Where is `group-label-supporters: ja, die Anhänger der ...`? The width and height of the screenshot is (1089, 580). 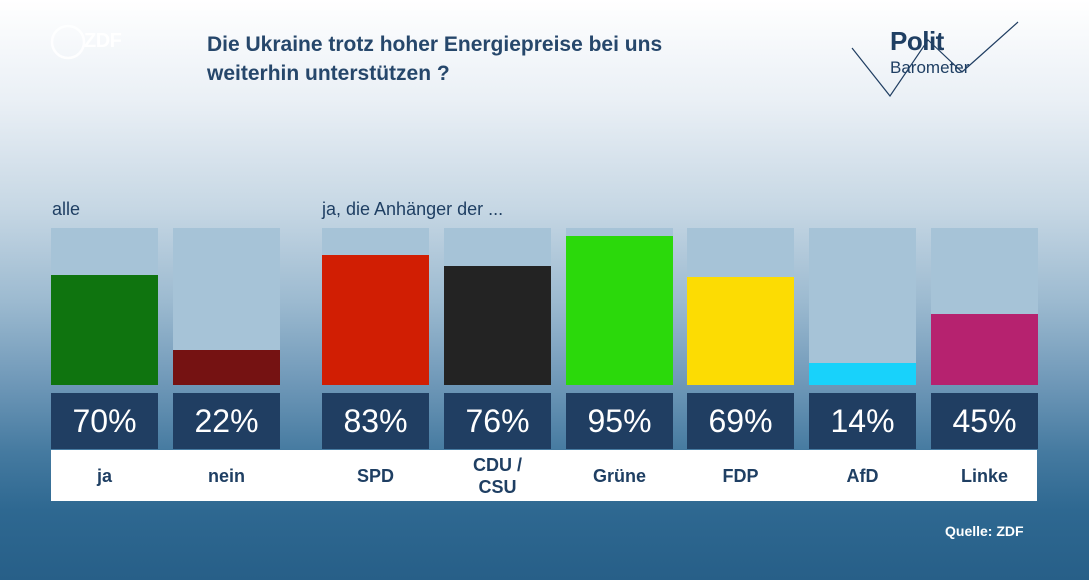
group-label-supporters: ja, die Anhänger der ... is located at coordinates (413, 209).